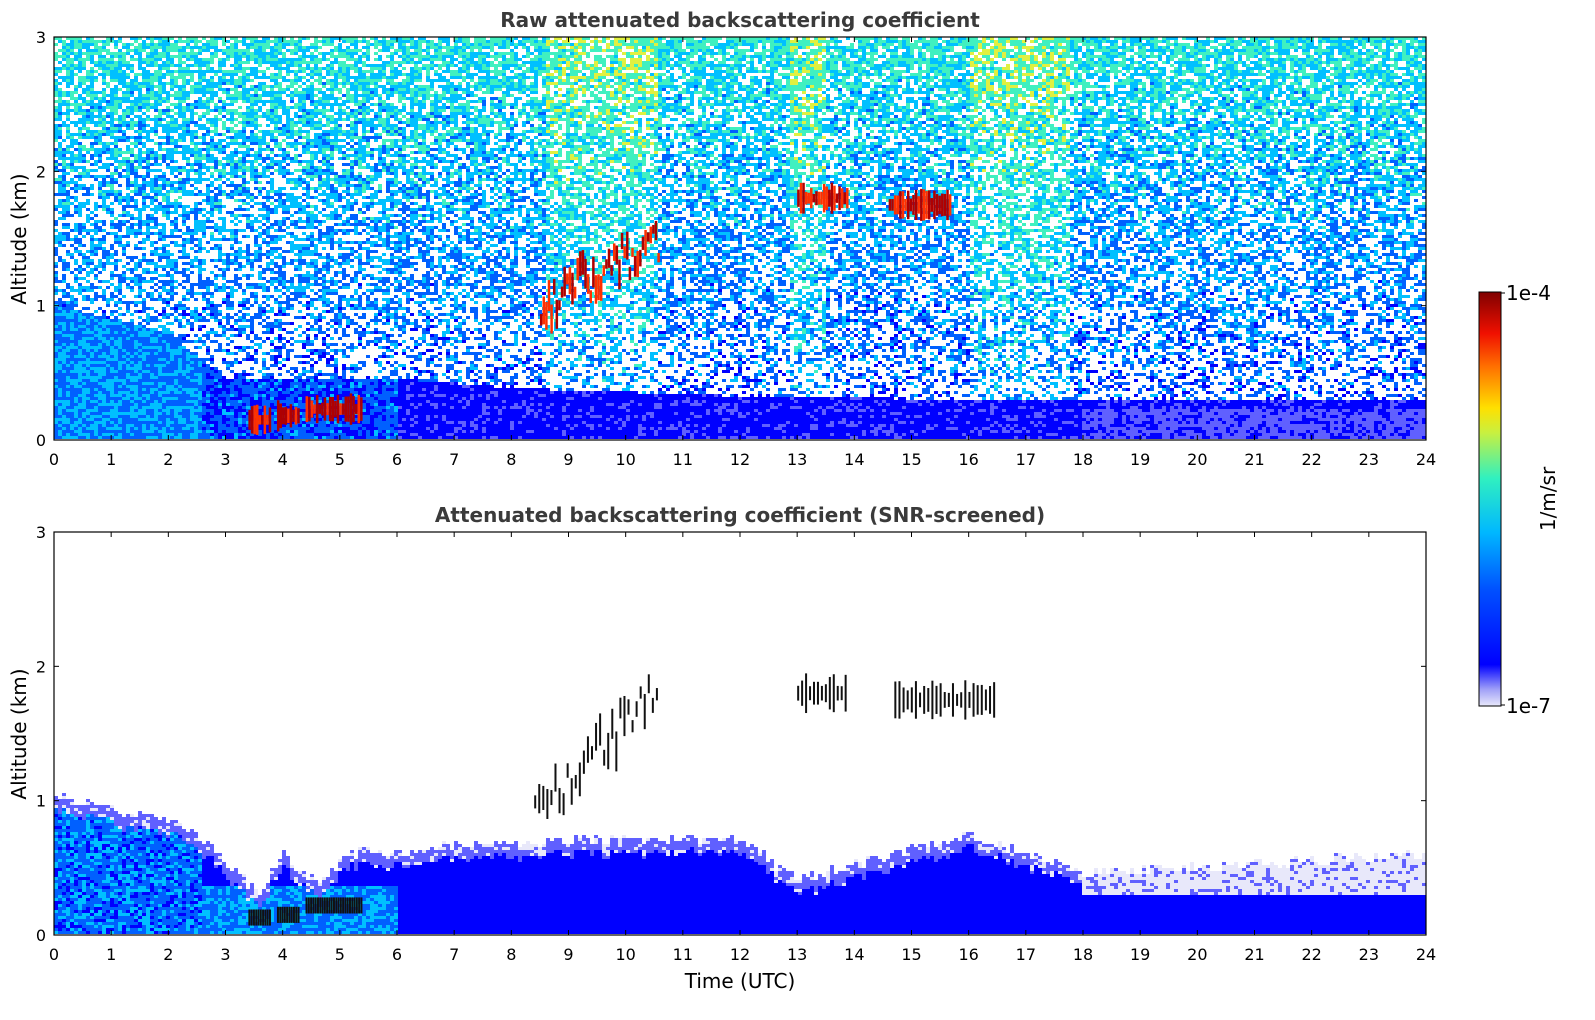  What do you see at coordinates (511, 459) in the screenshot?
I see `x-tick-label: 8` at bounding box center [511, 459].